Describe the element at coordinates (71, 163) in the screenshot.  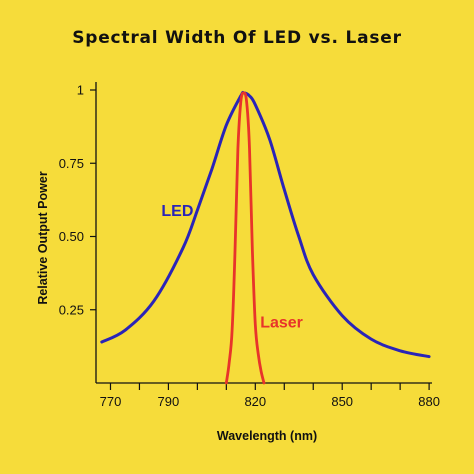
I see `y-tick-label: 0.75` at that location.